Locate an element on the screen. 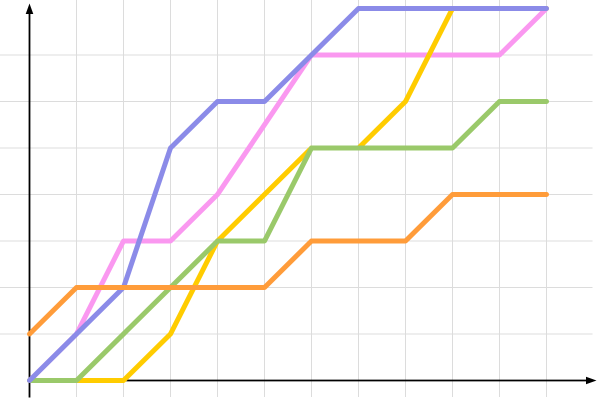 The height and width of the screenshot is (400, 600). y-axis-arrow-icon is located at coordinates (29, 8).